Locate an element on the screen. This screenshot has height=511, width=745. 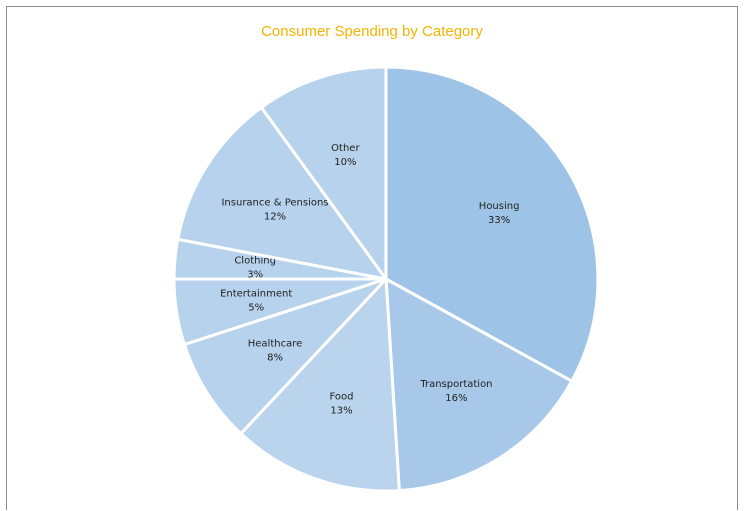
slice-label-healthcare: Healthcare is located at coordinates (275, 343).